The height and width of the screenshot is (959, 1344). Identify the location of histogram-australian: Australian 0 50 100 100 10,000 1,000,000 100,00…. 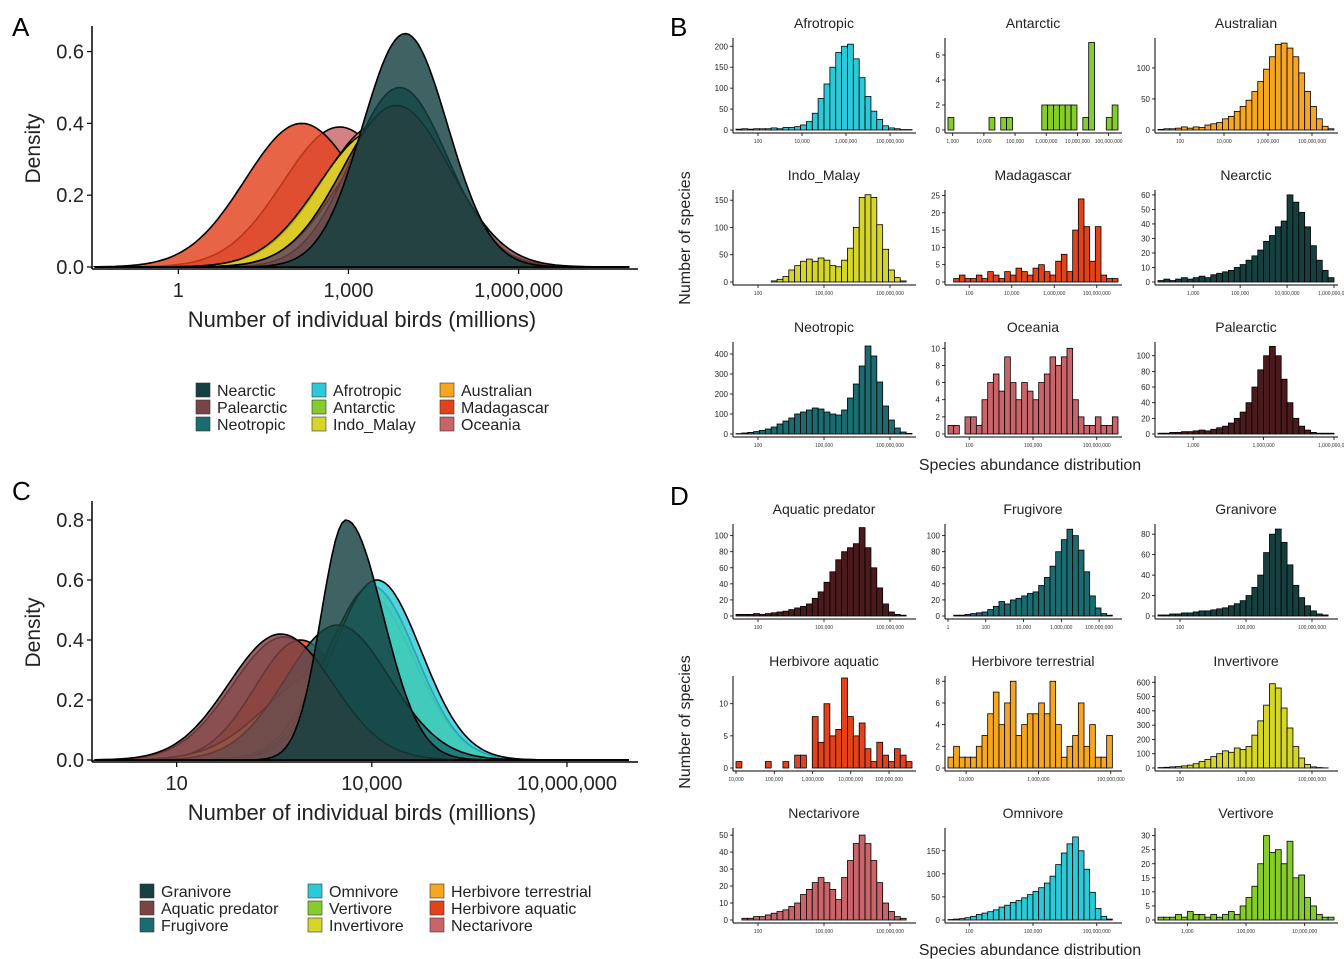
(1237, 80).